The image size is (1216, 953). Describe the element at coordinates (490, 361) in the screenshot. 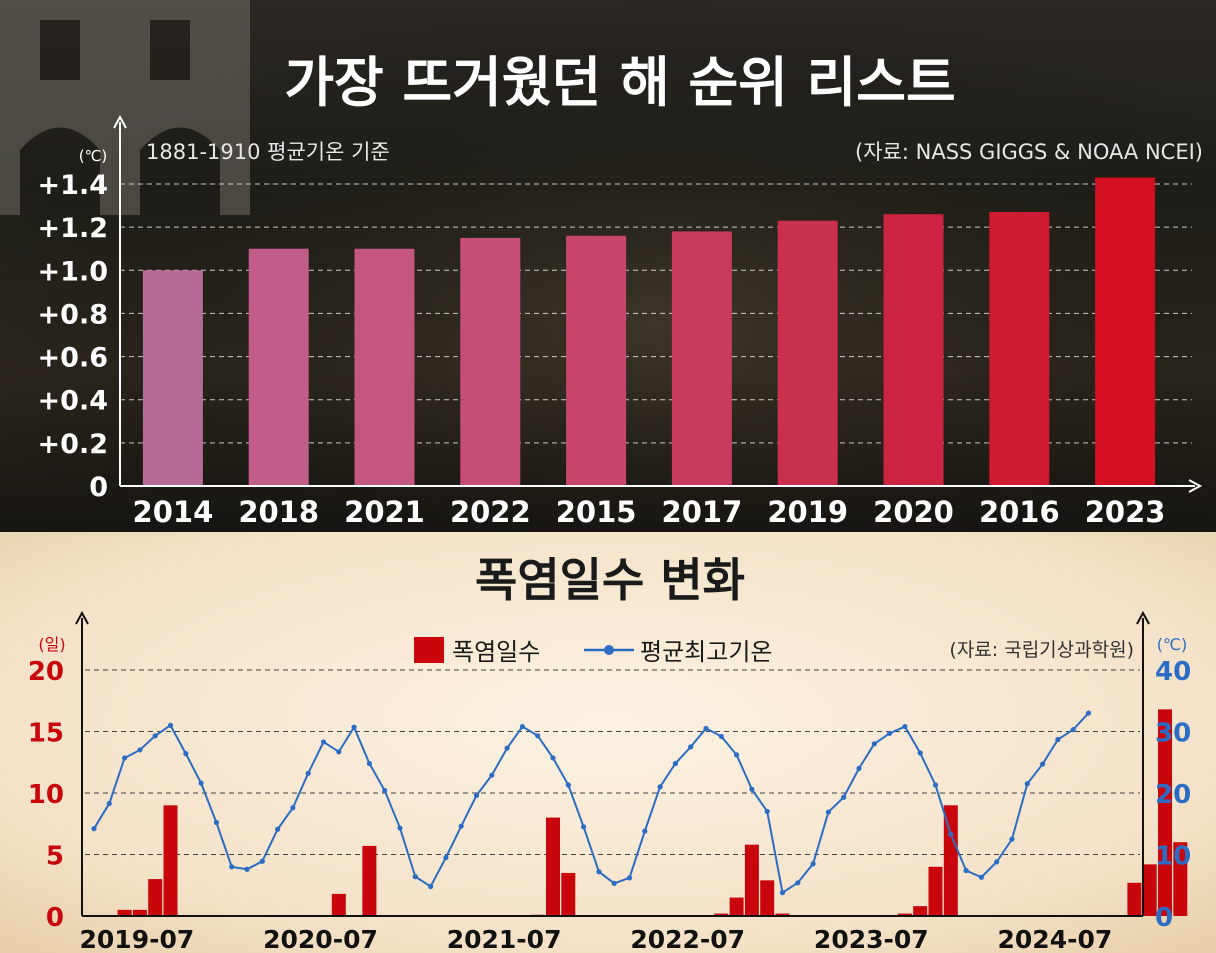

I see `bar-2022` at that location.